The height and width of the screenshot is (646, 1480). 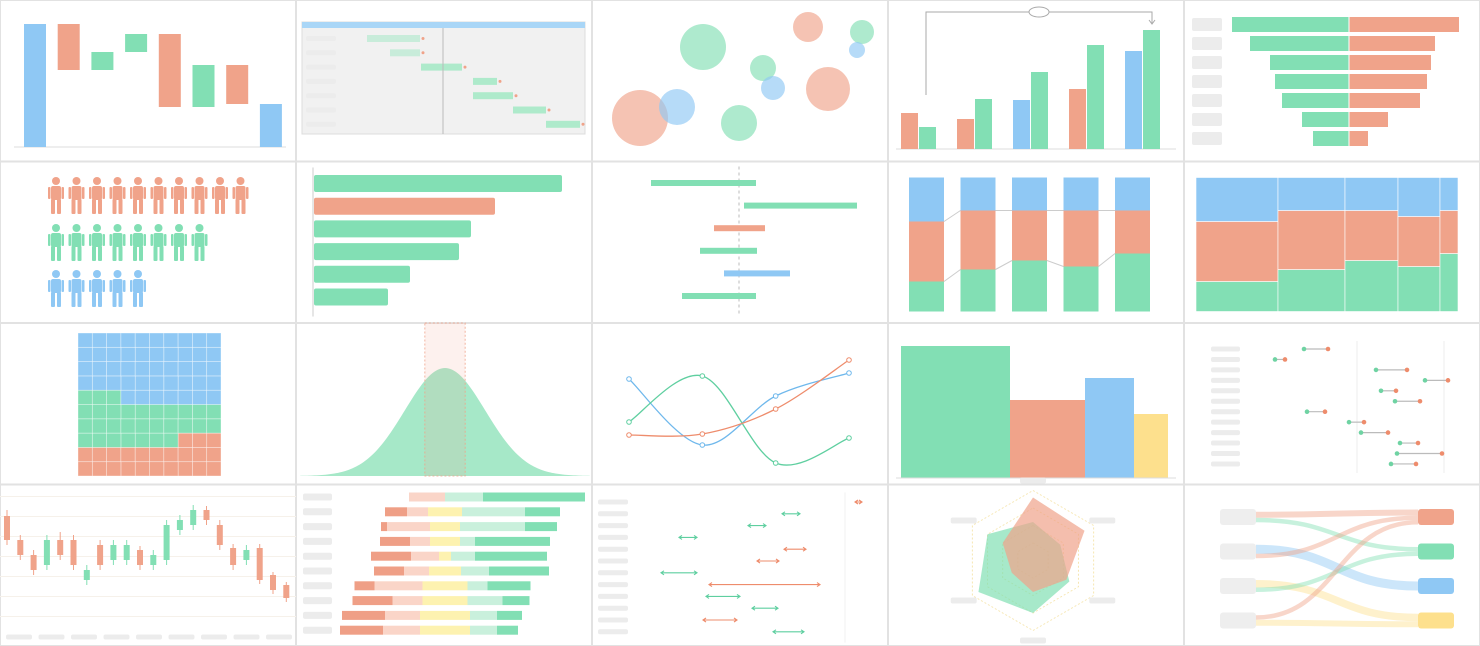 What do you see at coordinates (800, 205) in the screenshot?
I see `range-bar` at bounding box center [800, 205].